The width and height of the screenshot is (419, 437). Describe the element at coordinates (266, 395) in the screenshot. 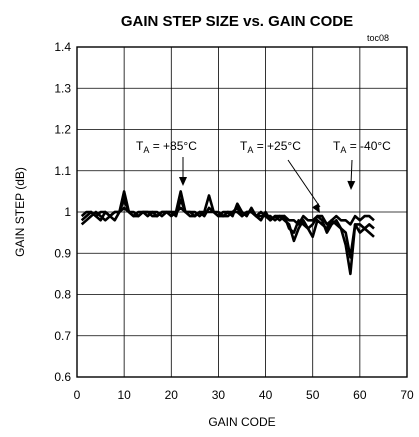

I see `x-tick-label: 40` at that location.